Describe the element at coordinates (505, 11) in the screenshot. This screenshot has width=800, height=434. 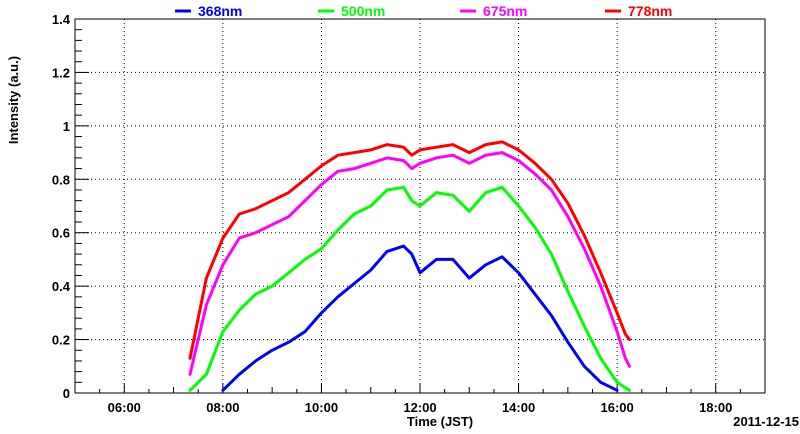
I see `legend-label: 675nm` at that location.